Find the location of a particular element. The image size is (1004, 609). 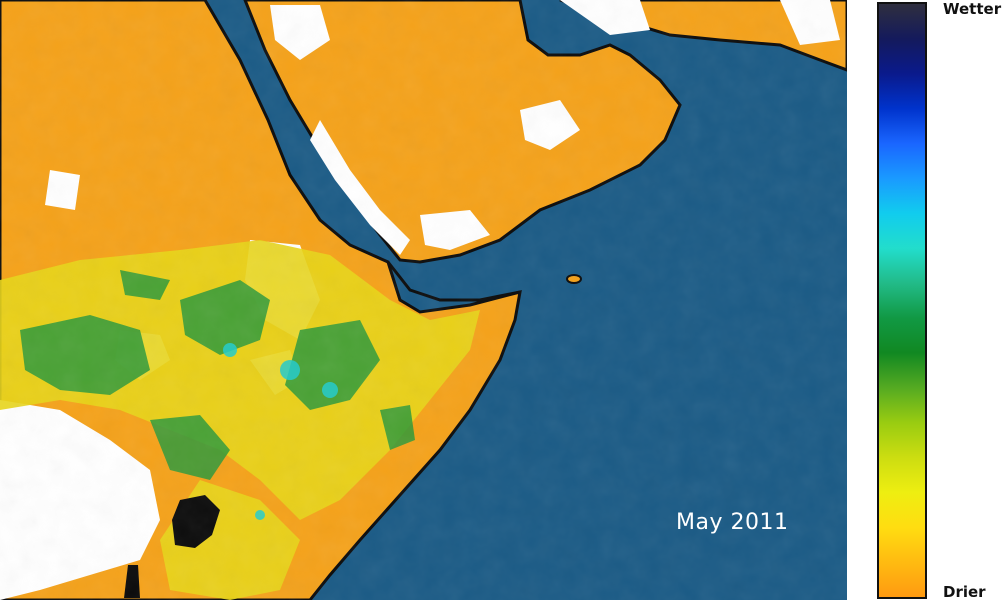

moisture-legend-bar is located at coordinates (902, 300).